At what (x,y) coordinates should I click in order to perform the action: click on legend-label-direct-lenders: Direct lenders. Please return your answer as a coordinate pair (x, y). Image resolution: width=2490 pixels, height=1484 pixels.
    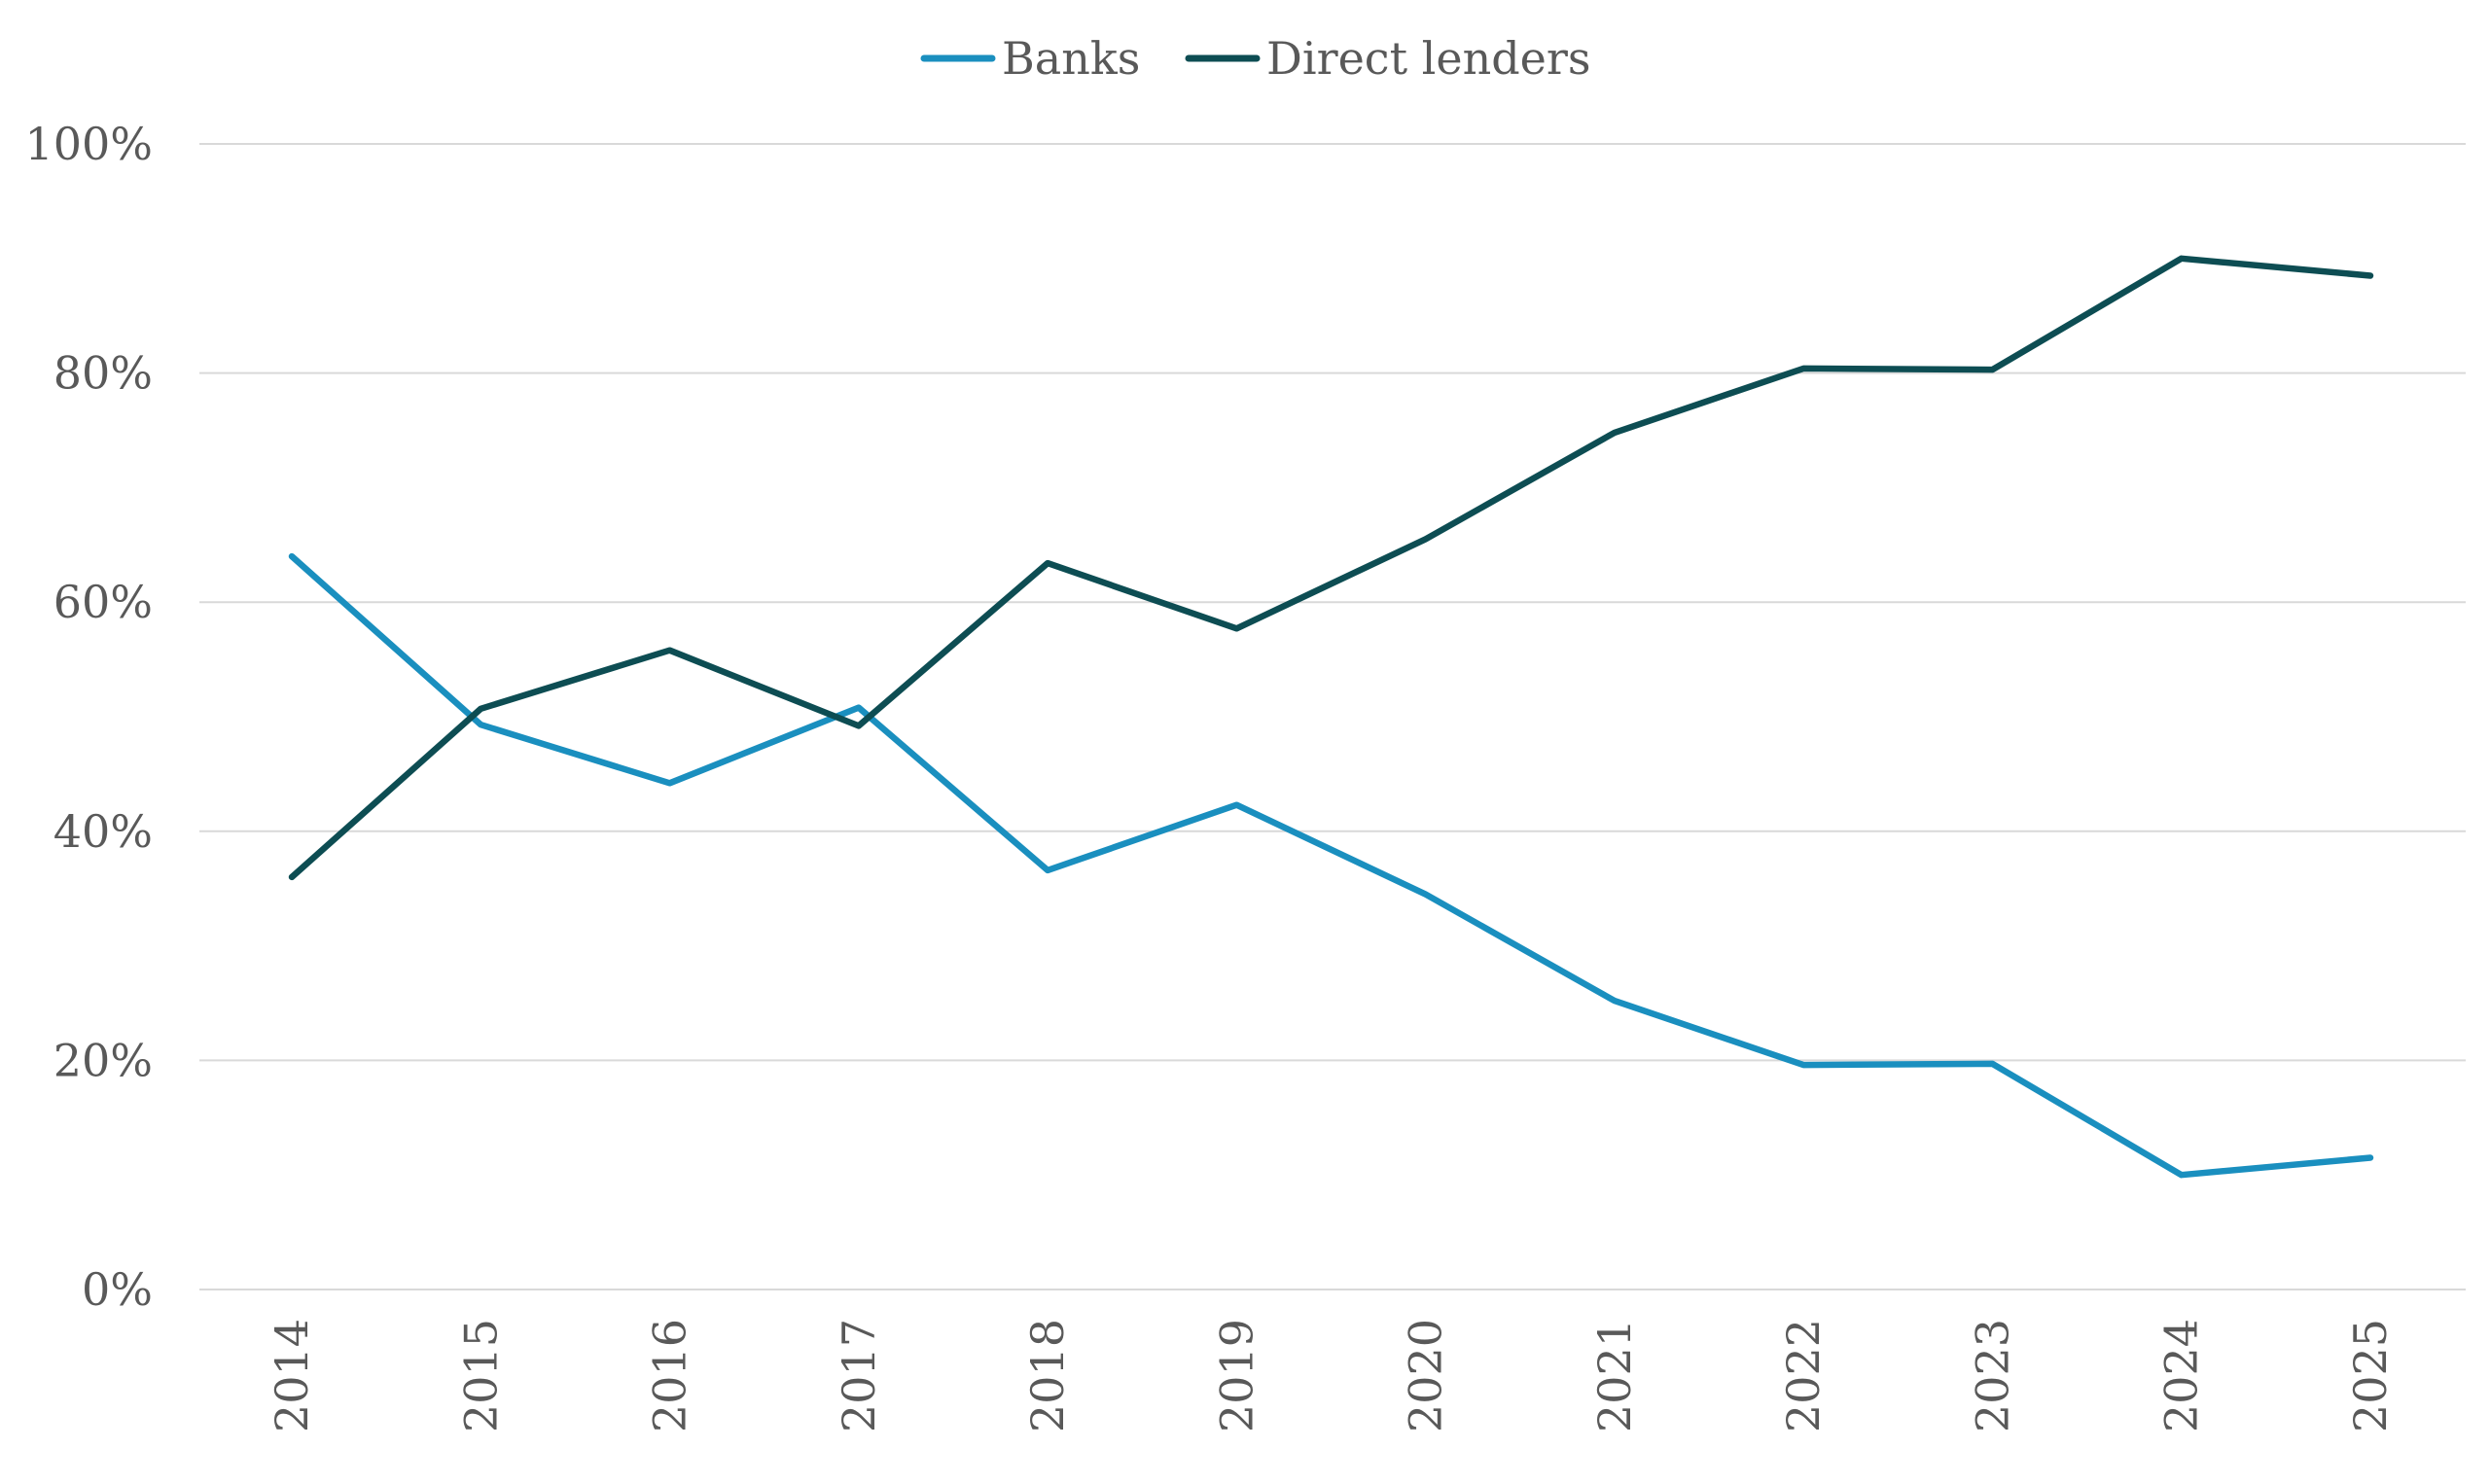
    Looking at the image, I should click on (1428, 59).